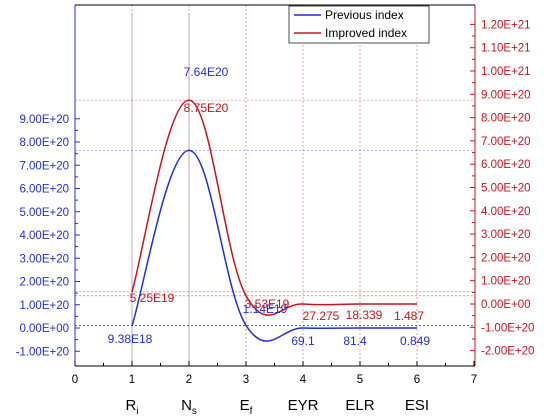 Image resolution: width=550 pixels, height=420 pixels. I want to click on x-tick-label: 1, so click(132, 380).